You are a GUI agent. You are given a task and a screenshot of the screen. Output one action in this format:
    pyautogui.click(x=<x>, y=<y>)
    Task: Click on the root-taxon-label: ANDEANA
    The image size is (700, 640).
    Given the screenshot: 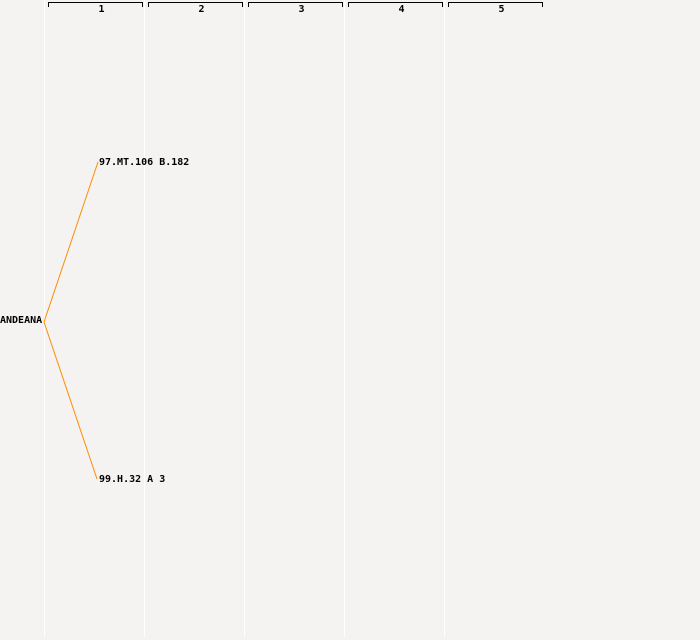 What is the action you would take?
    pyautogui.click(x=21, y=320)
    